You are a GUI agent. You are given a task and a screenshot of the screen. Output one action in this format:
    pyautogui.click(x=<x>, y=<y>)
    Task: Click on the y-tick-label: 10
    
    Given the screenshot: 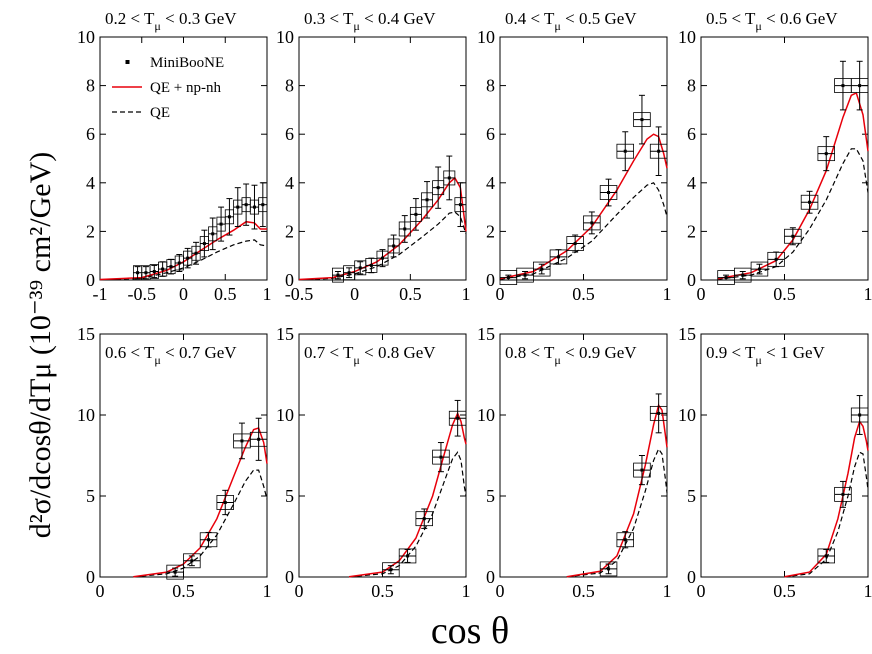 What is the action you would take?
    pyautogui.click(x=86, y=415)
    